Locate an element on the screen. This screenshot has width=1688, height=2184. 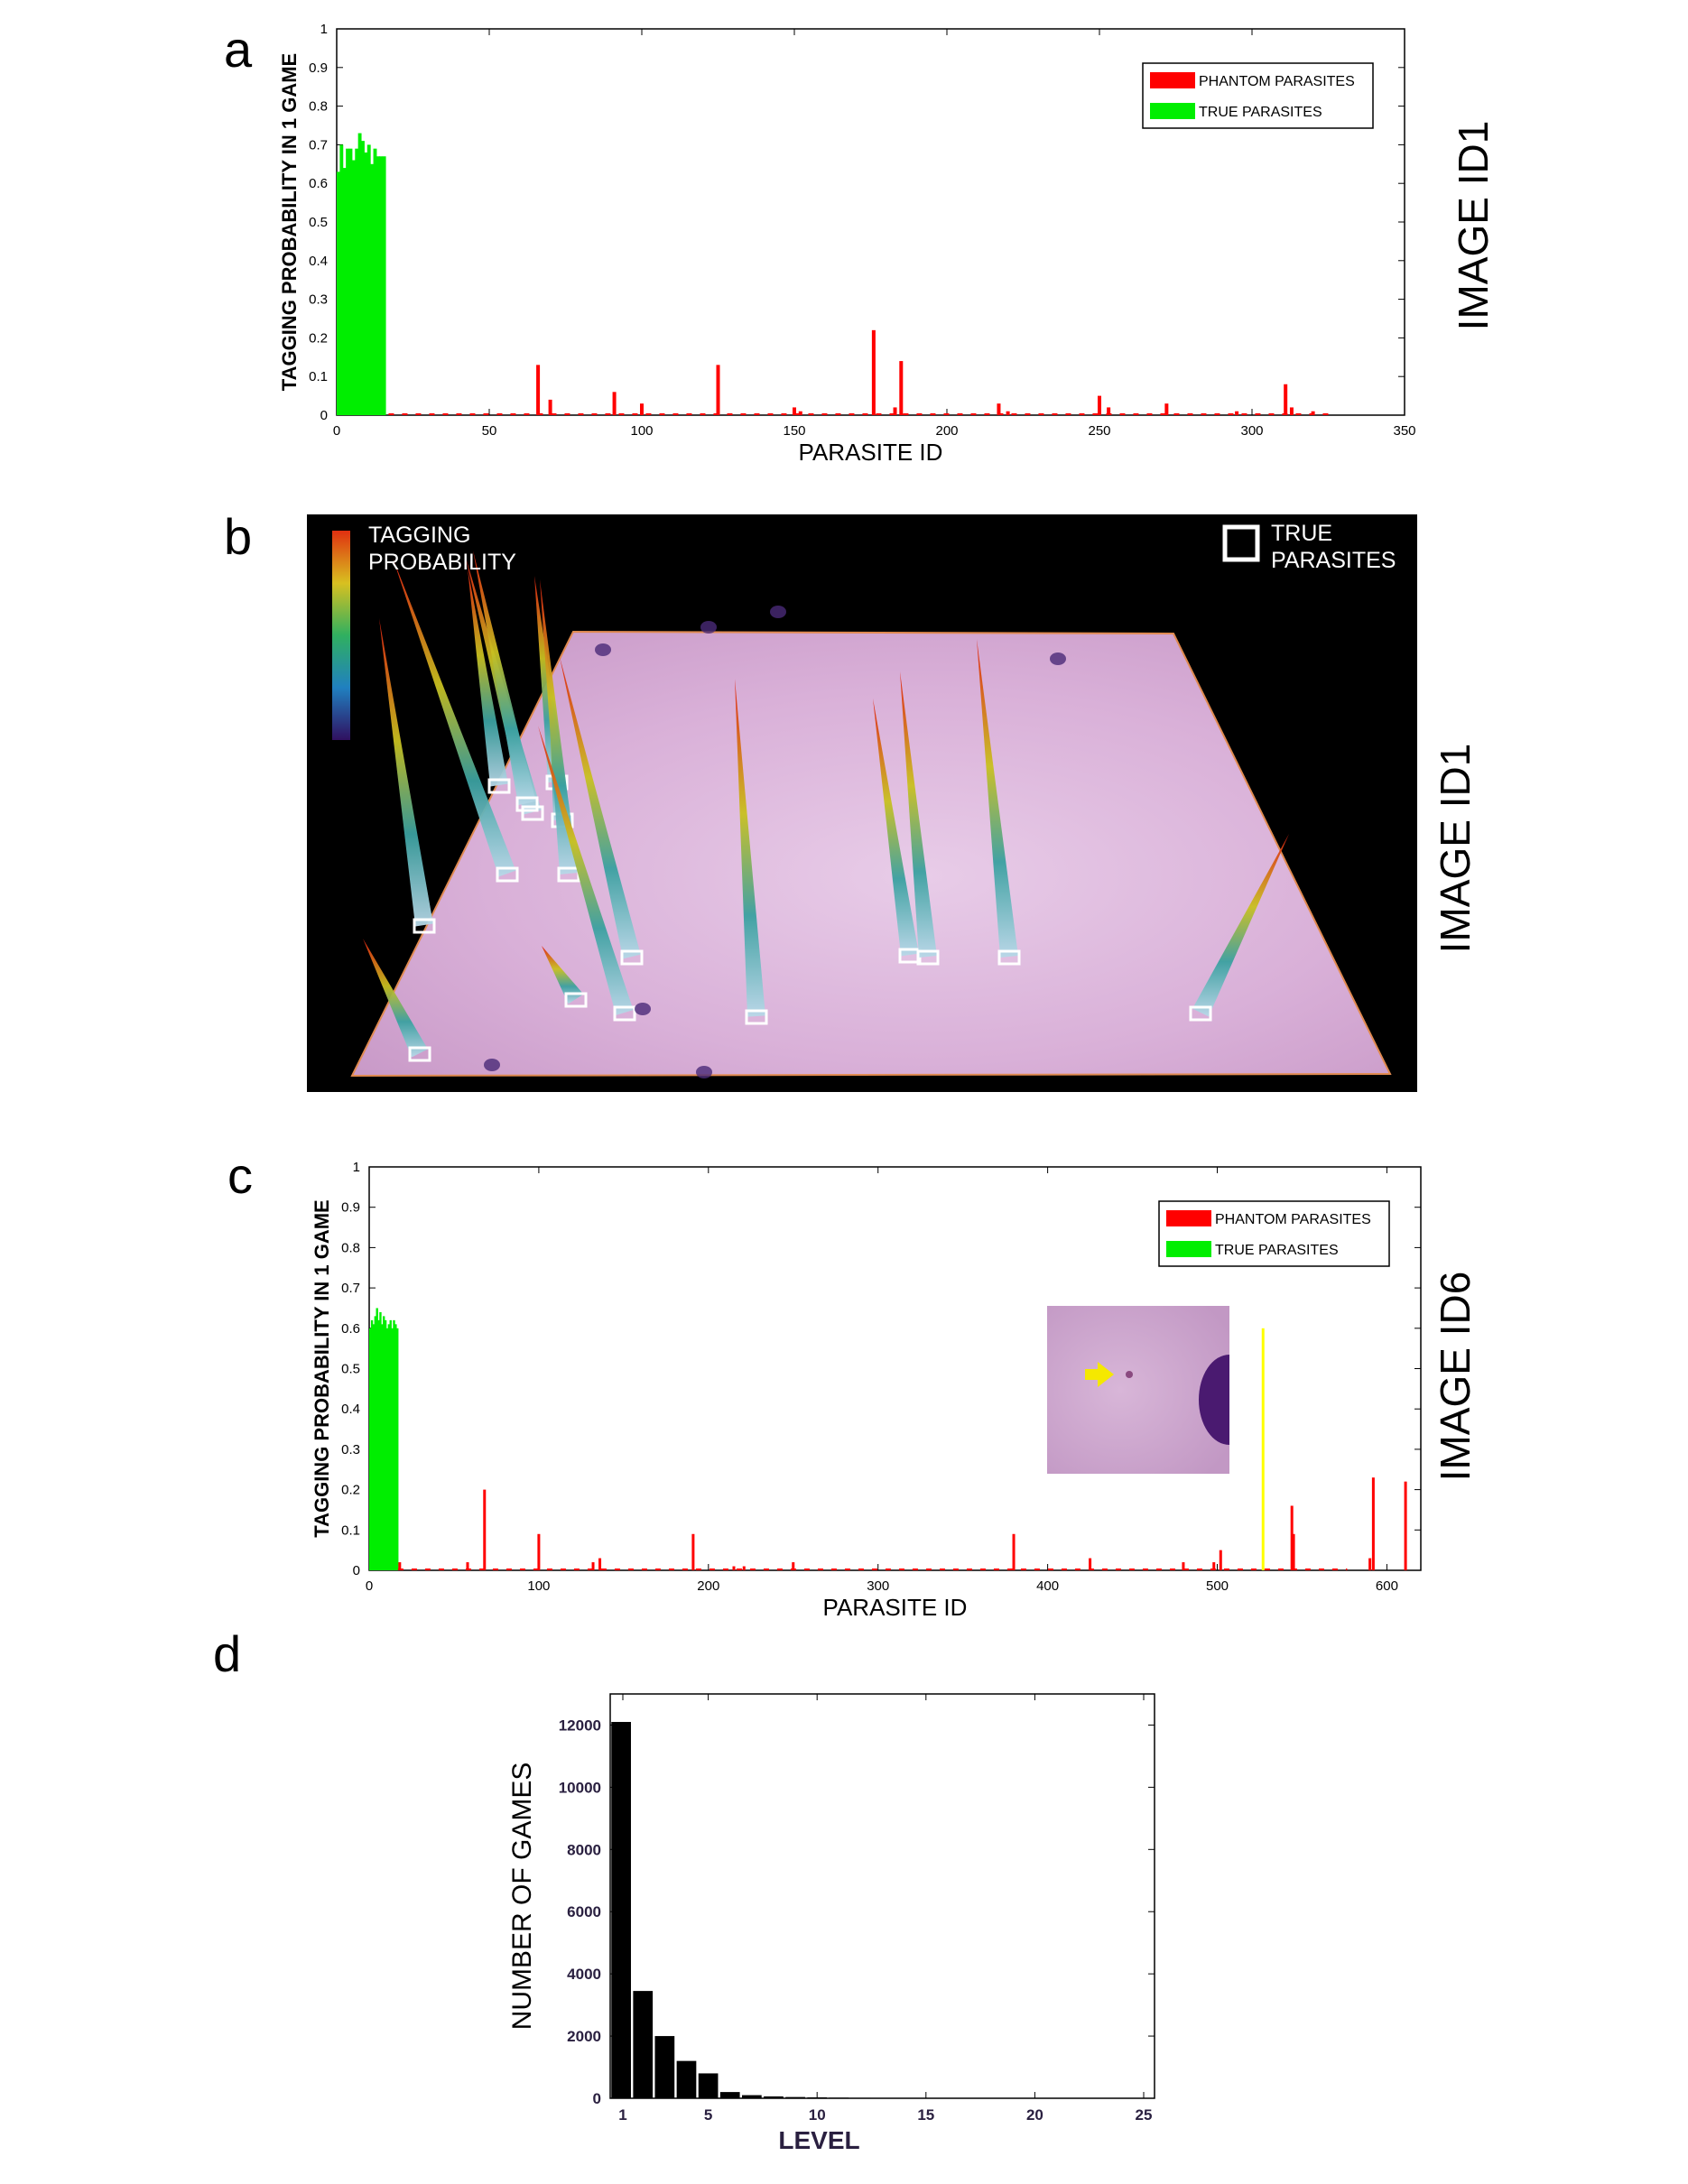
y-tick-label: 0.5 is located at coordinates (351, 1369).